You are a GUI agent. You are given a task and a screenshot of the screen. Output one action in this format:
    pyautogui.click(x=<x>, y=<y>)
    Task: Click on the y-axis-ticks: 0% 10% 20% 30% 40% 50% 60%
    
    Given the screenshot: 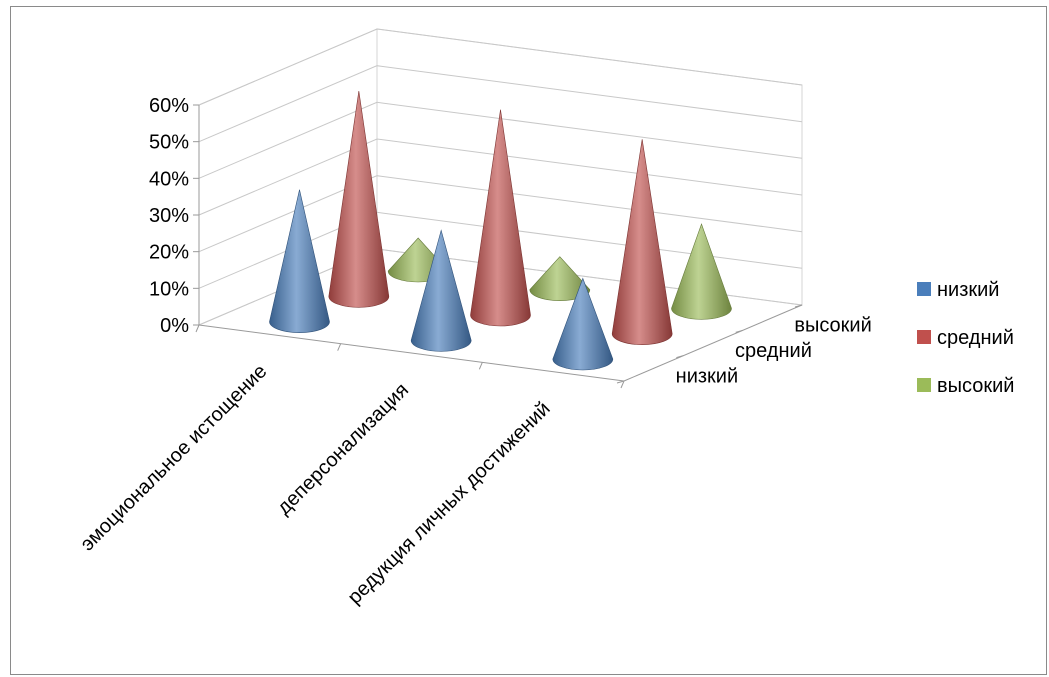 What is the action you would take?
    pyautogui.click(x=169, y=216)
    